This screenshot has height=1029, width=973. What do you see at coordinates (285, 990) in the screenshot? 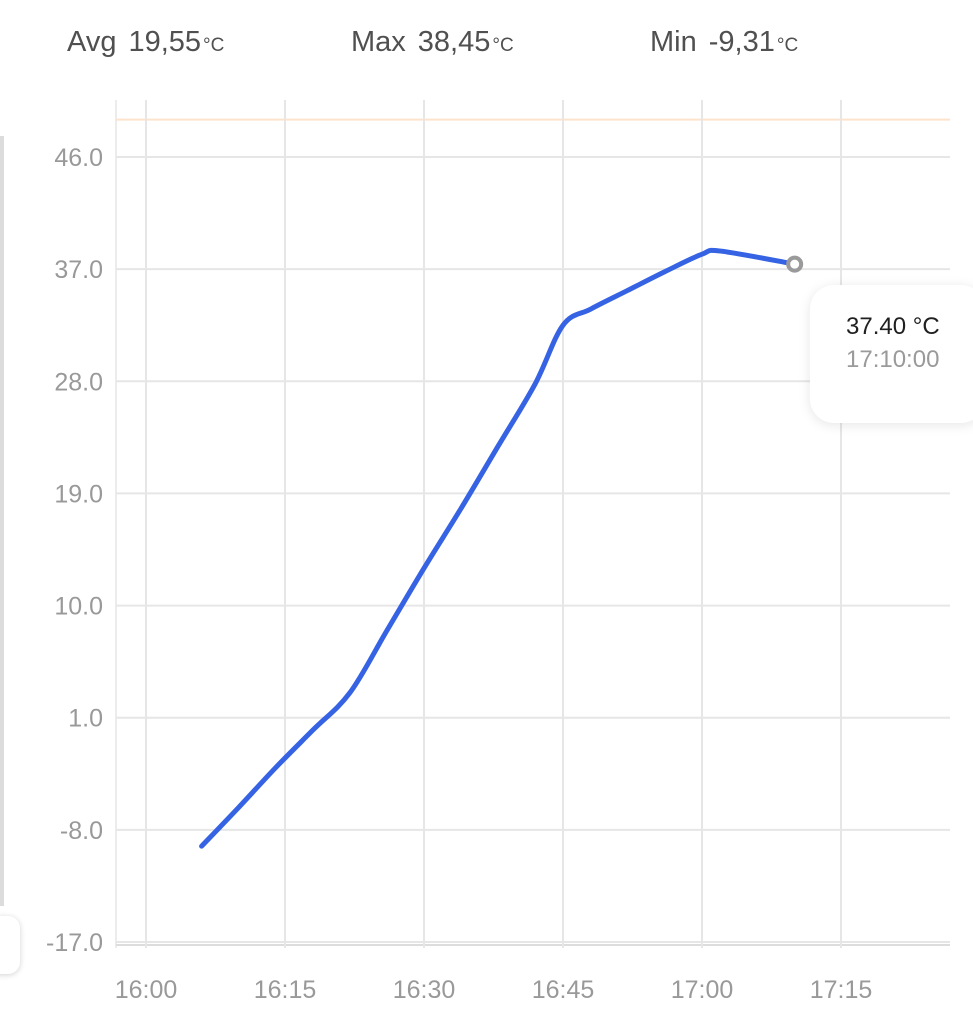
I see `x-tick-label: 16:15` at bounding box center [285, 990].